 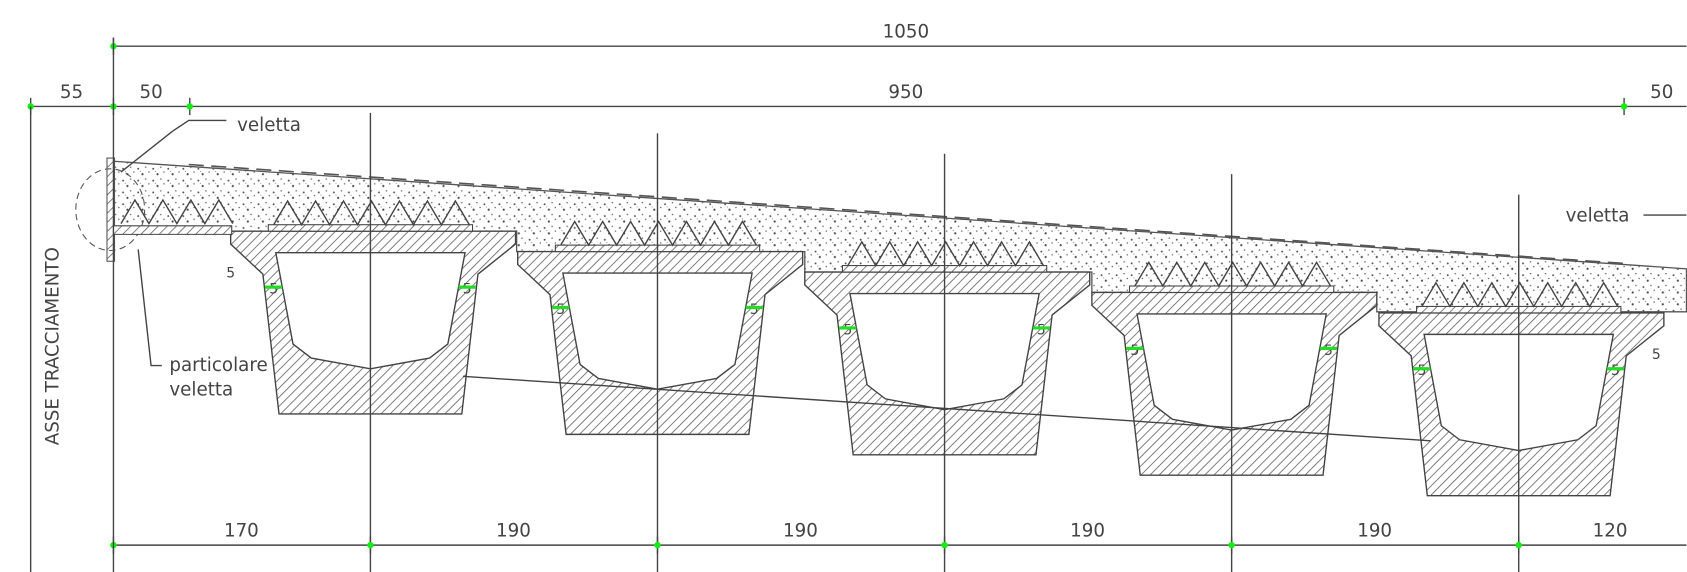 I want to click on dimension-value: 950, so click(x=905, y=92).